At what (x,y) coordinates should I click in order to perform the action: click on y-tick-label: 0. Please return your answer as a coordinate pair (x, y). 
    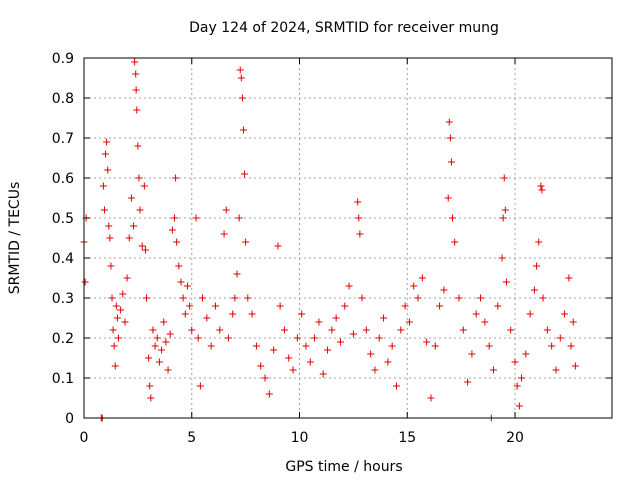
    Looking at the image, I should click on (69, 419).